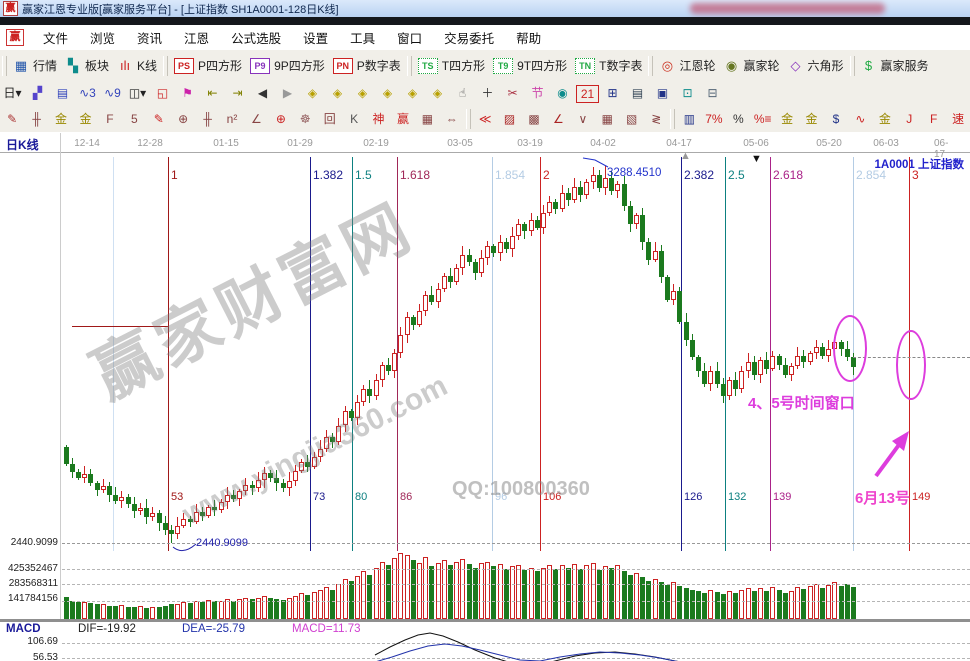 This screenshot has width=970, height=661. What do you see at coordinates (112, 93) in the screenshot?
I see `9min-chart-icon: ∿9` at bounding box center [112, 93].